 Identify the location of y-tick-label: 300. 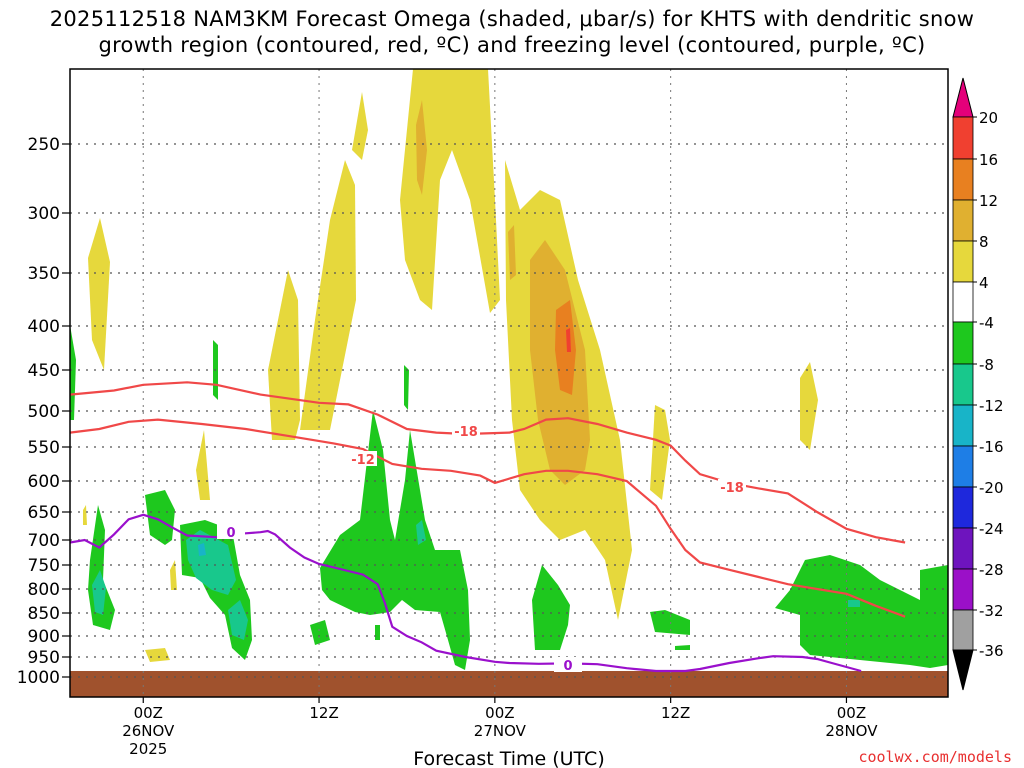
(44, 214).